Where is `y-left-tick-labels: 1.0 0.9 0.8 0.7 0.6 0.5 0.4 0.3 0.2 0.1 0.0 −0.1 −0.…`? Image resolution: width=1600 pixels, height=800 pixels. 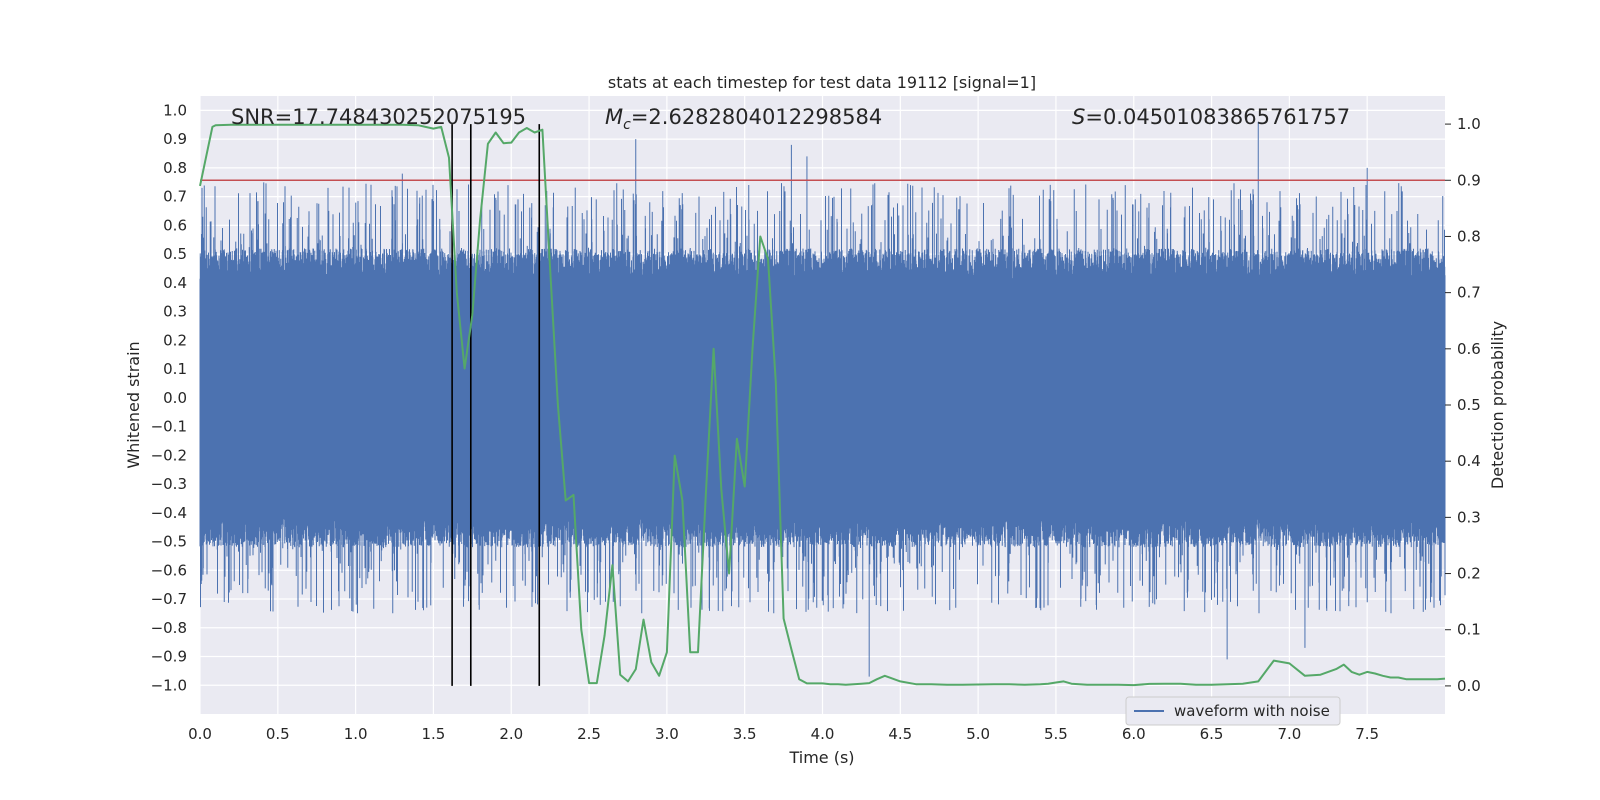 y-left-tick-labels: 1.0 0.9 0.8 0.7 0.6 0.5 0.4 0.3 0.2 0.1 0.0 −0.1 −0.… is located at coordinates (169, 397).